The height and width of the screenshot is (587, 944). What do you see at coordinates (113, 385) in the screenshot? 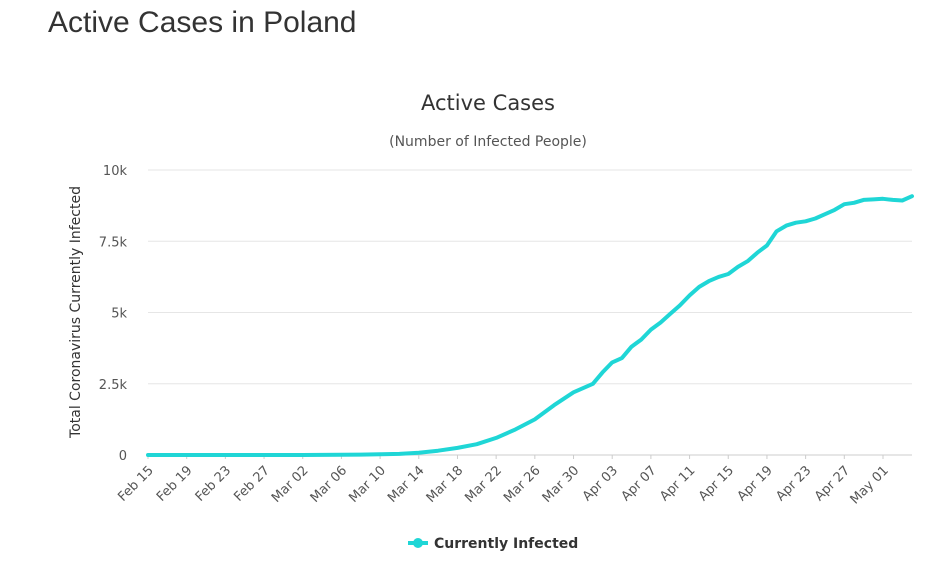
I see `y-tick-label: 2.5k` at bounding box center [113, 385].